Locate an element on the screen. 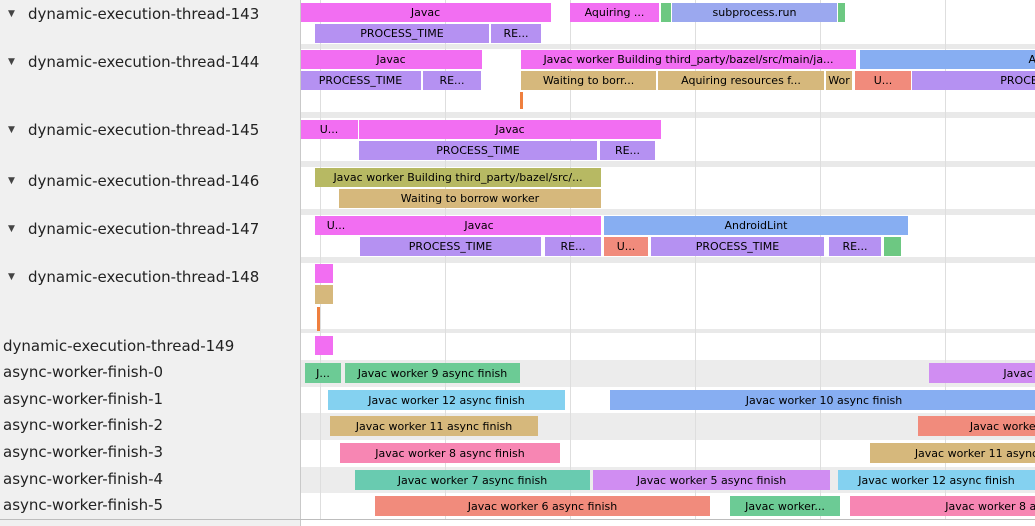  trace-event-label: Javac worker 5 async finish is located at coordinates (711, 480).